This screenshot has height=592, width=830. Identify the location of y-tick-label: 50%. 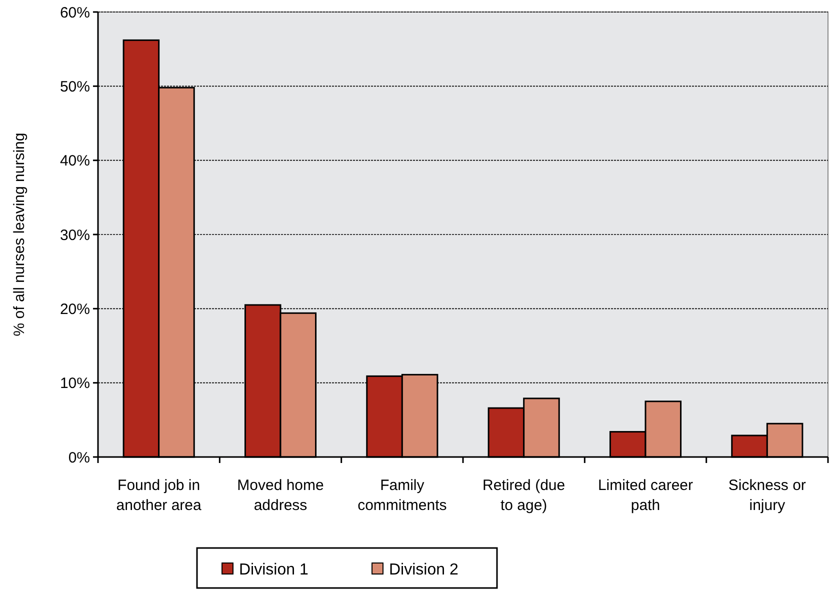
(75, 87).